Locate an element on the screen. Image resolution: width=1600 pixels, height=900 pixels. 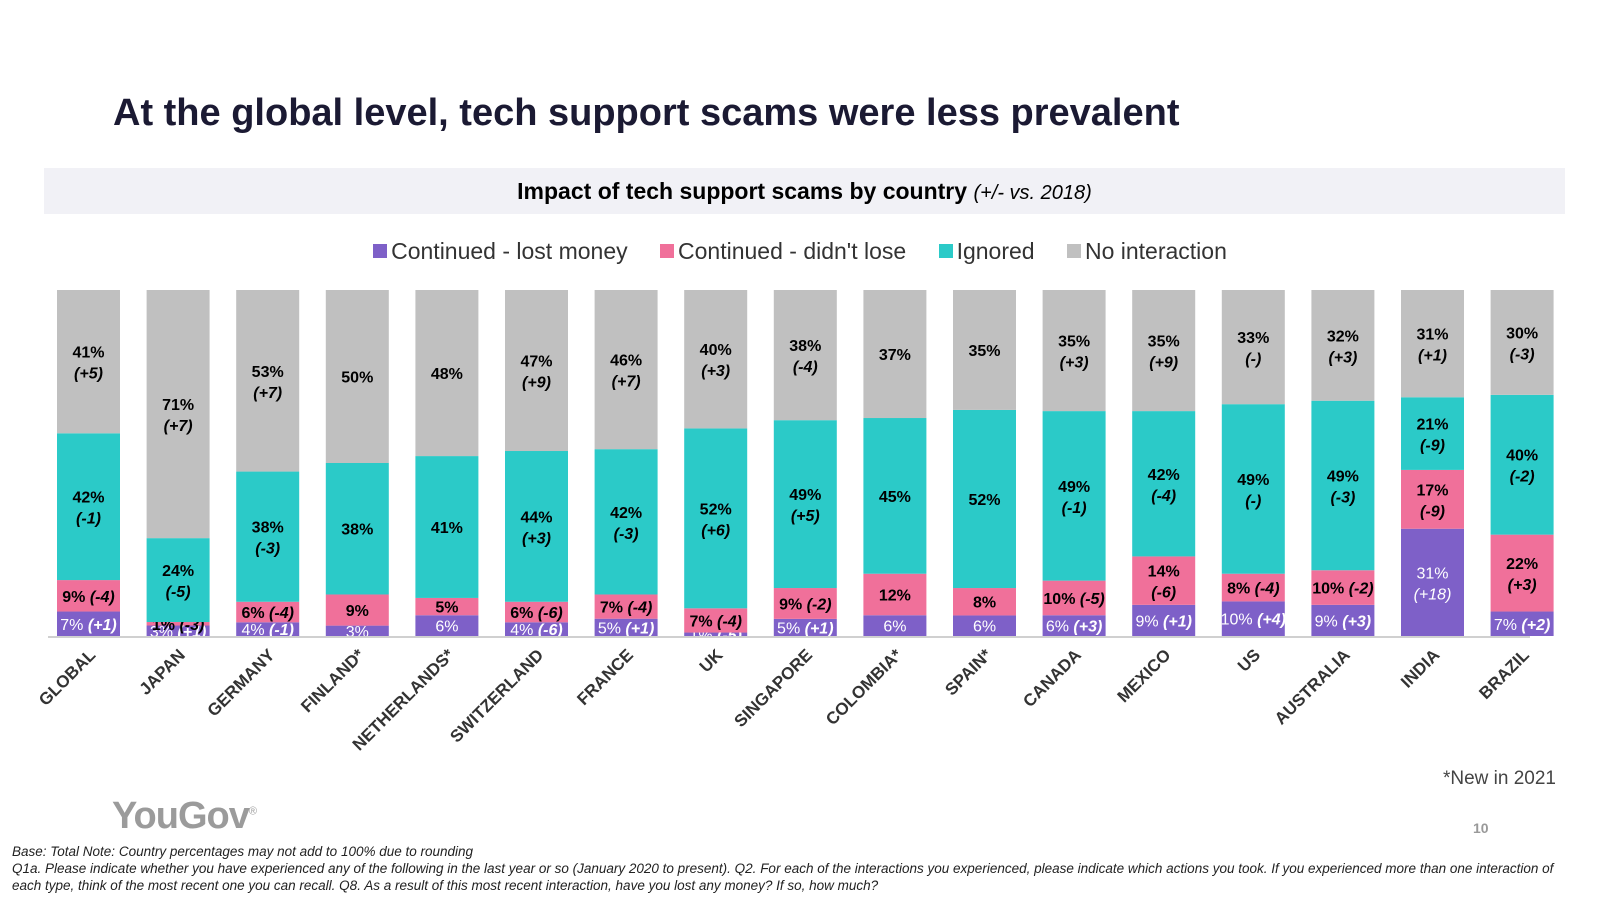
label-value: 24% is located at coordinates (178, 571).